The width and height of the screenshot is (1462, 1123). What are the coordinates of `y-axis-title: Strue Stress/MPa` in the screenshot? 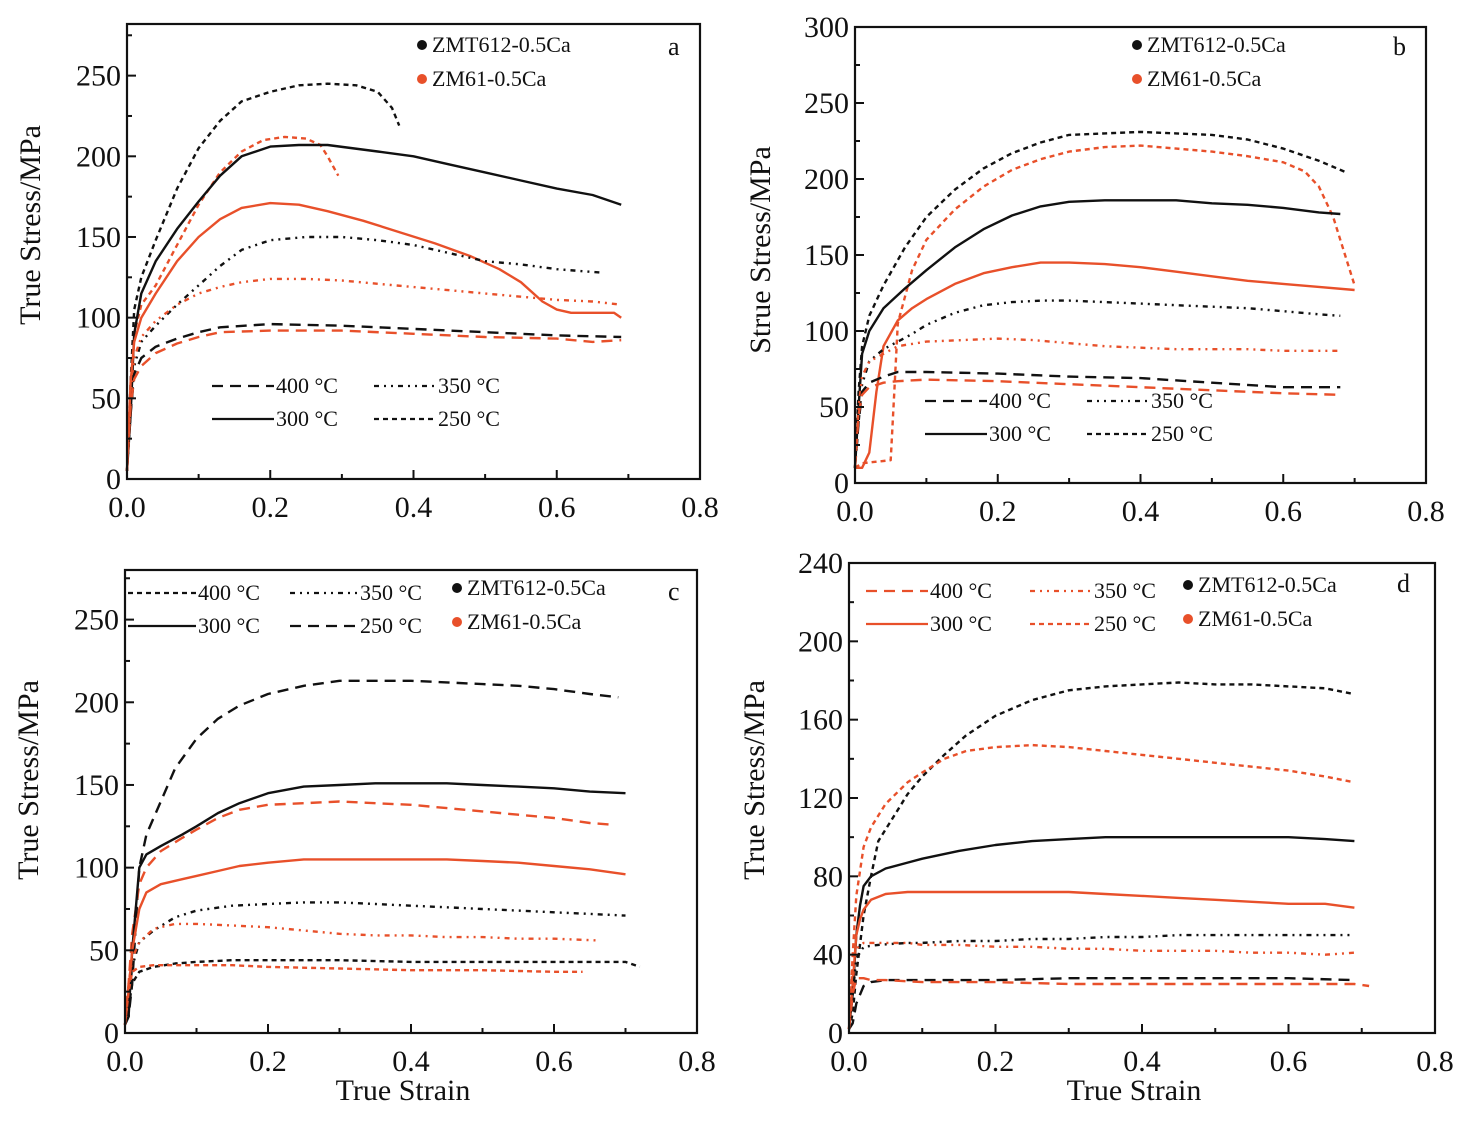 It's located at (760, 250).